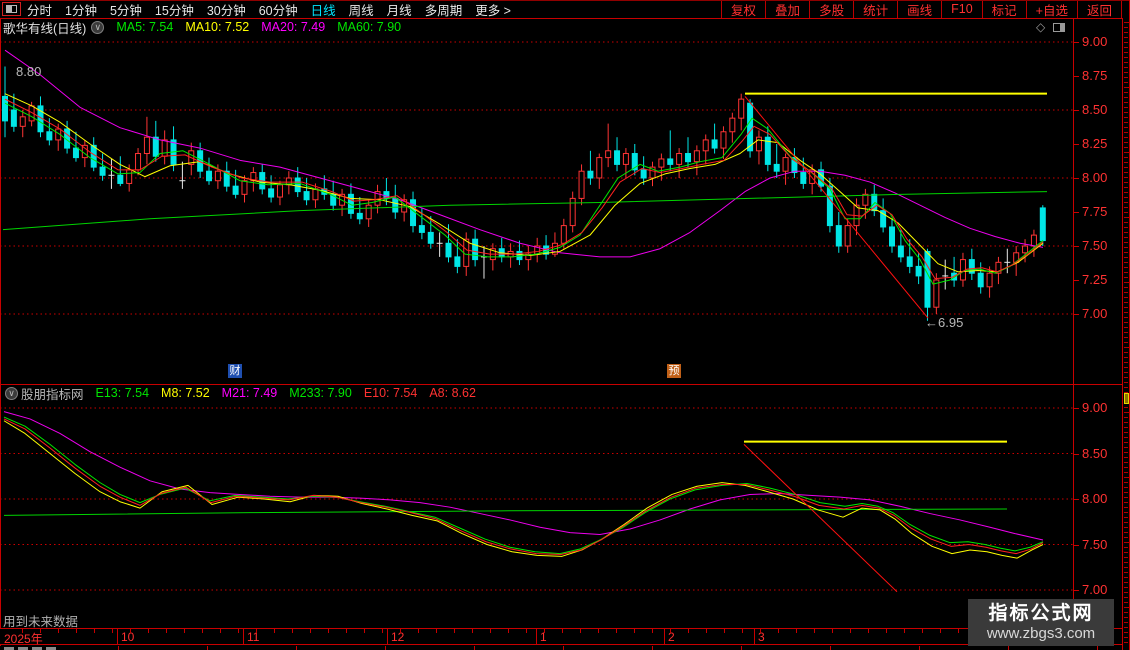 This screenshot has width=1130, height=650. I want to click on menu-item-5min: 5分钟, so click(125, 10).